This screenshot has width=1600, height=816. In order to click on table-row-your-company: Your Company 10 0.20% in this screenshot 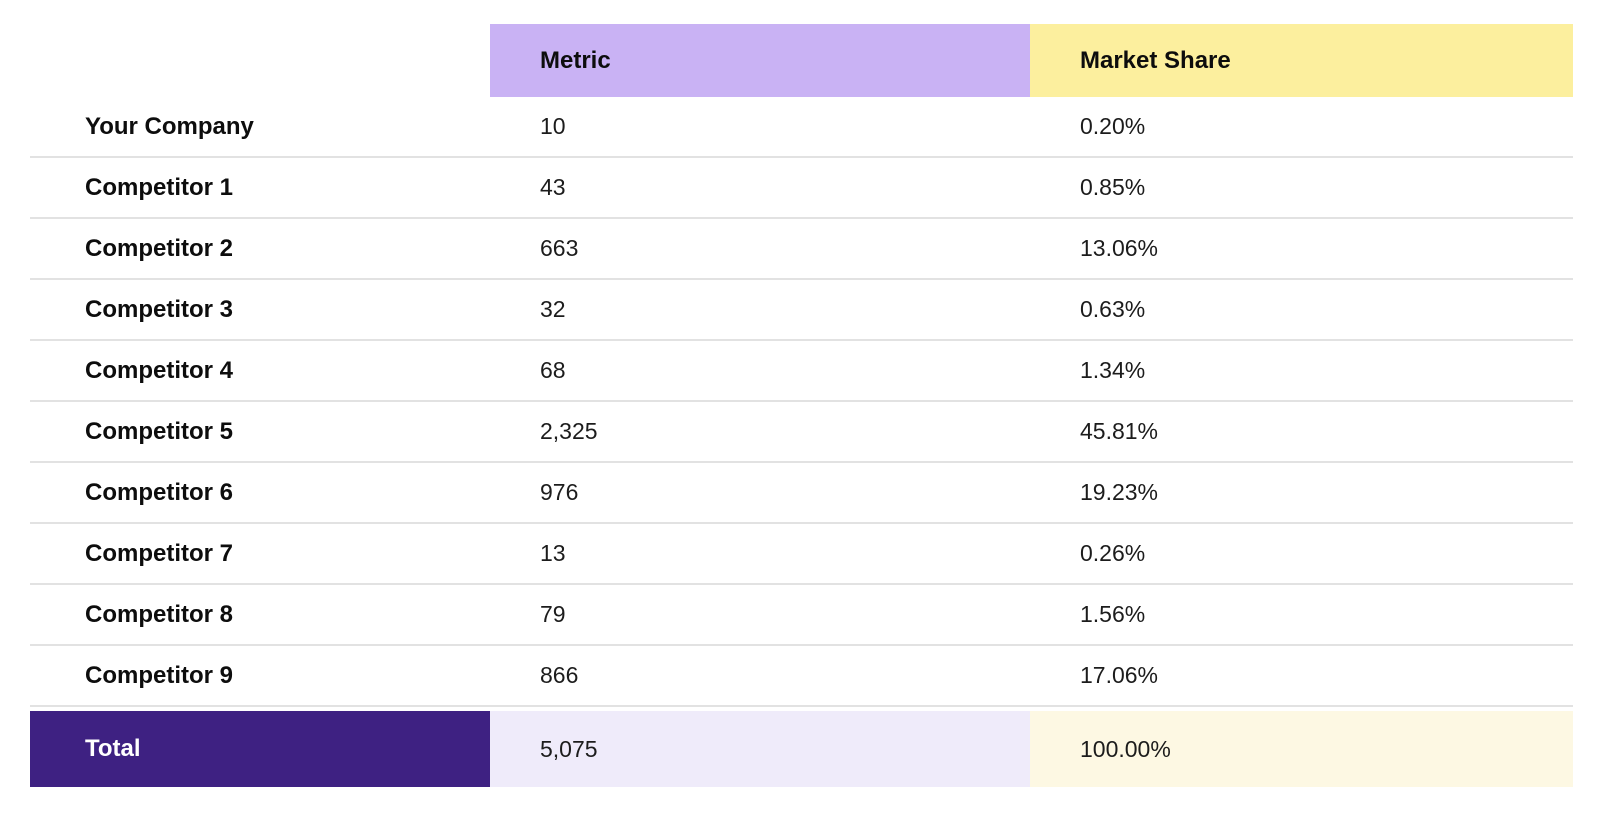, I will do `click(801, 127)`.